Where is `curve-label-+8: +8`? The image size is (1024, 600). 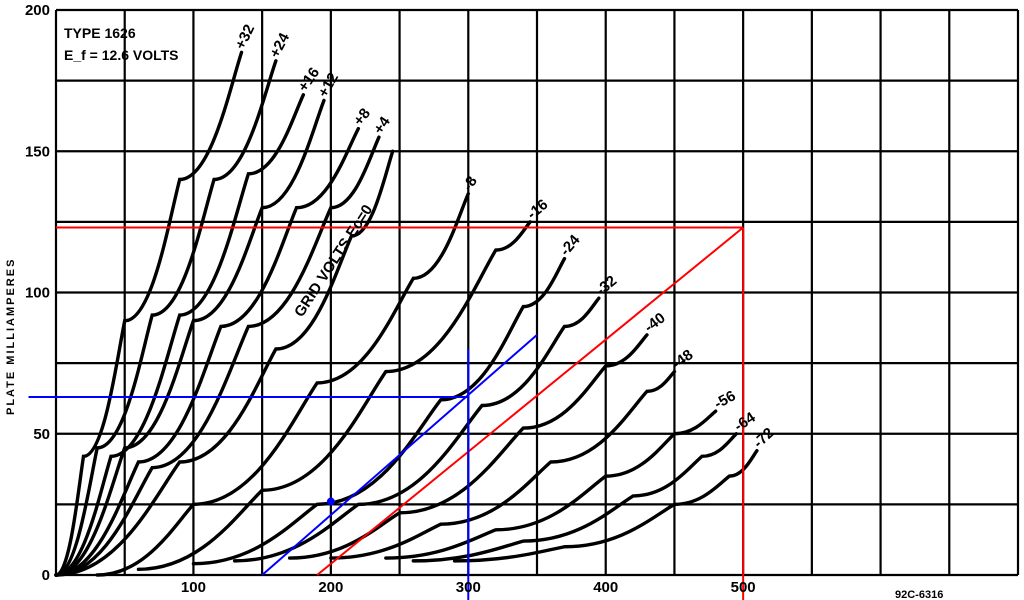 curve-label-+8: +8 is located at coordinates (362, 117).